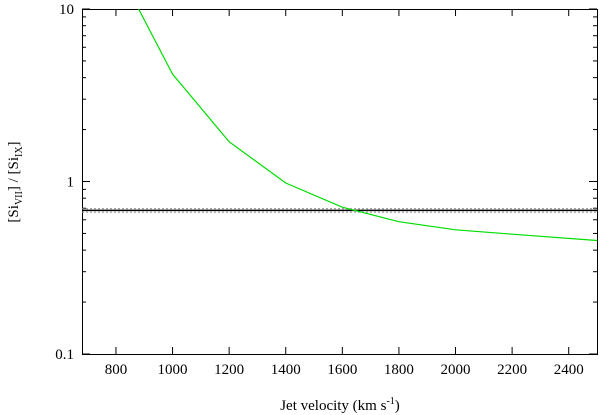 The image size is (600, 415). What do you see at coordinates (512, 370) in the screenshot?
I see `x-tick-label: 2200` at bounding box center [512, 370].